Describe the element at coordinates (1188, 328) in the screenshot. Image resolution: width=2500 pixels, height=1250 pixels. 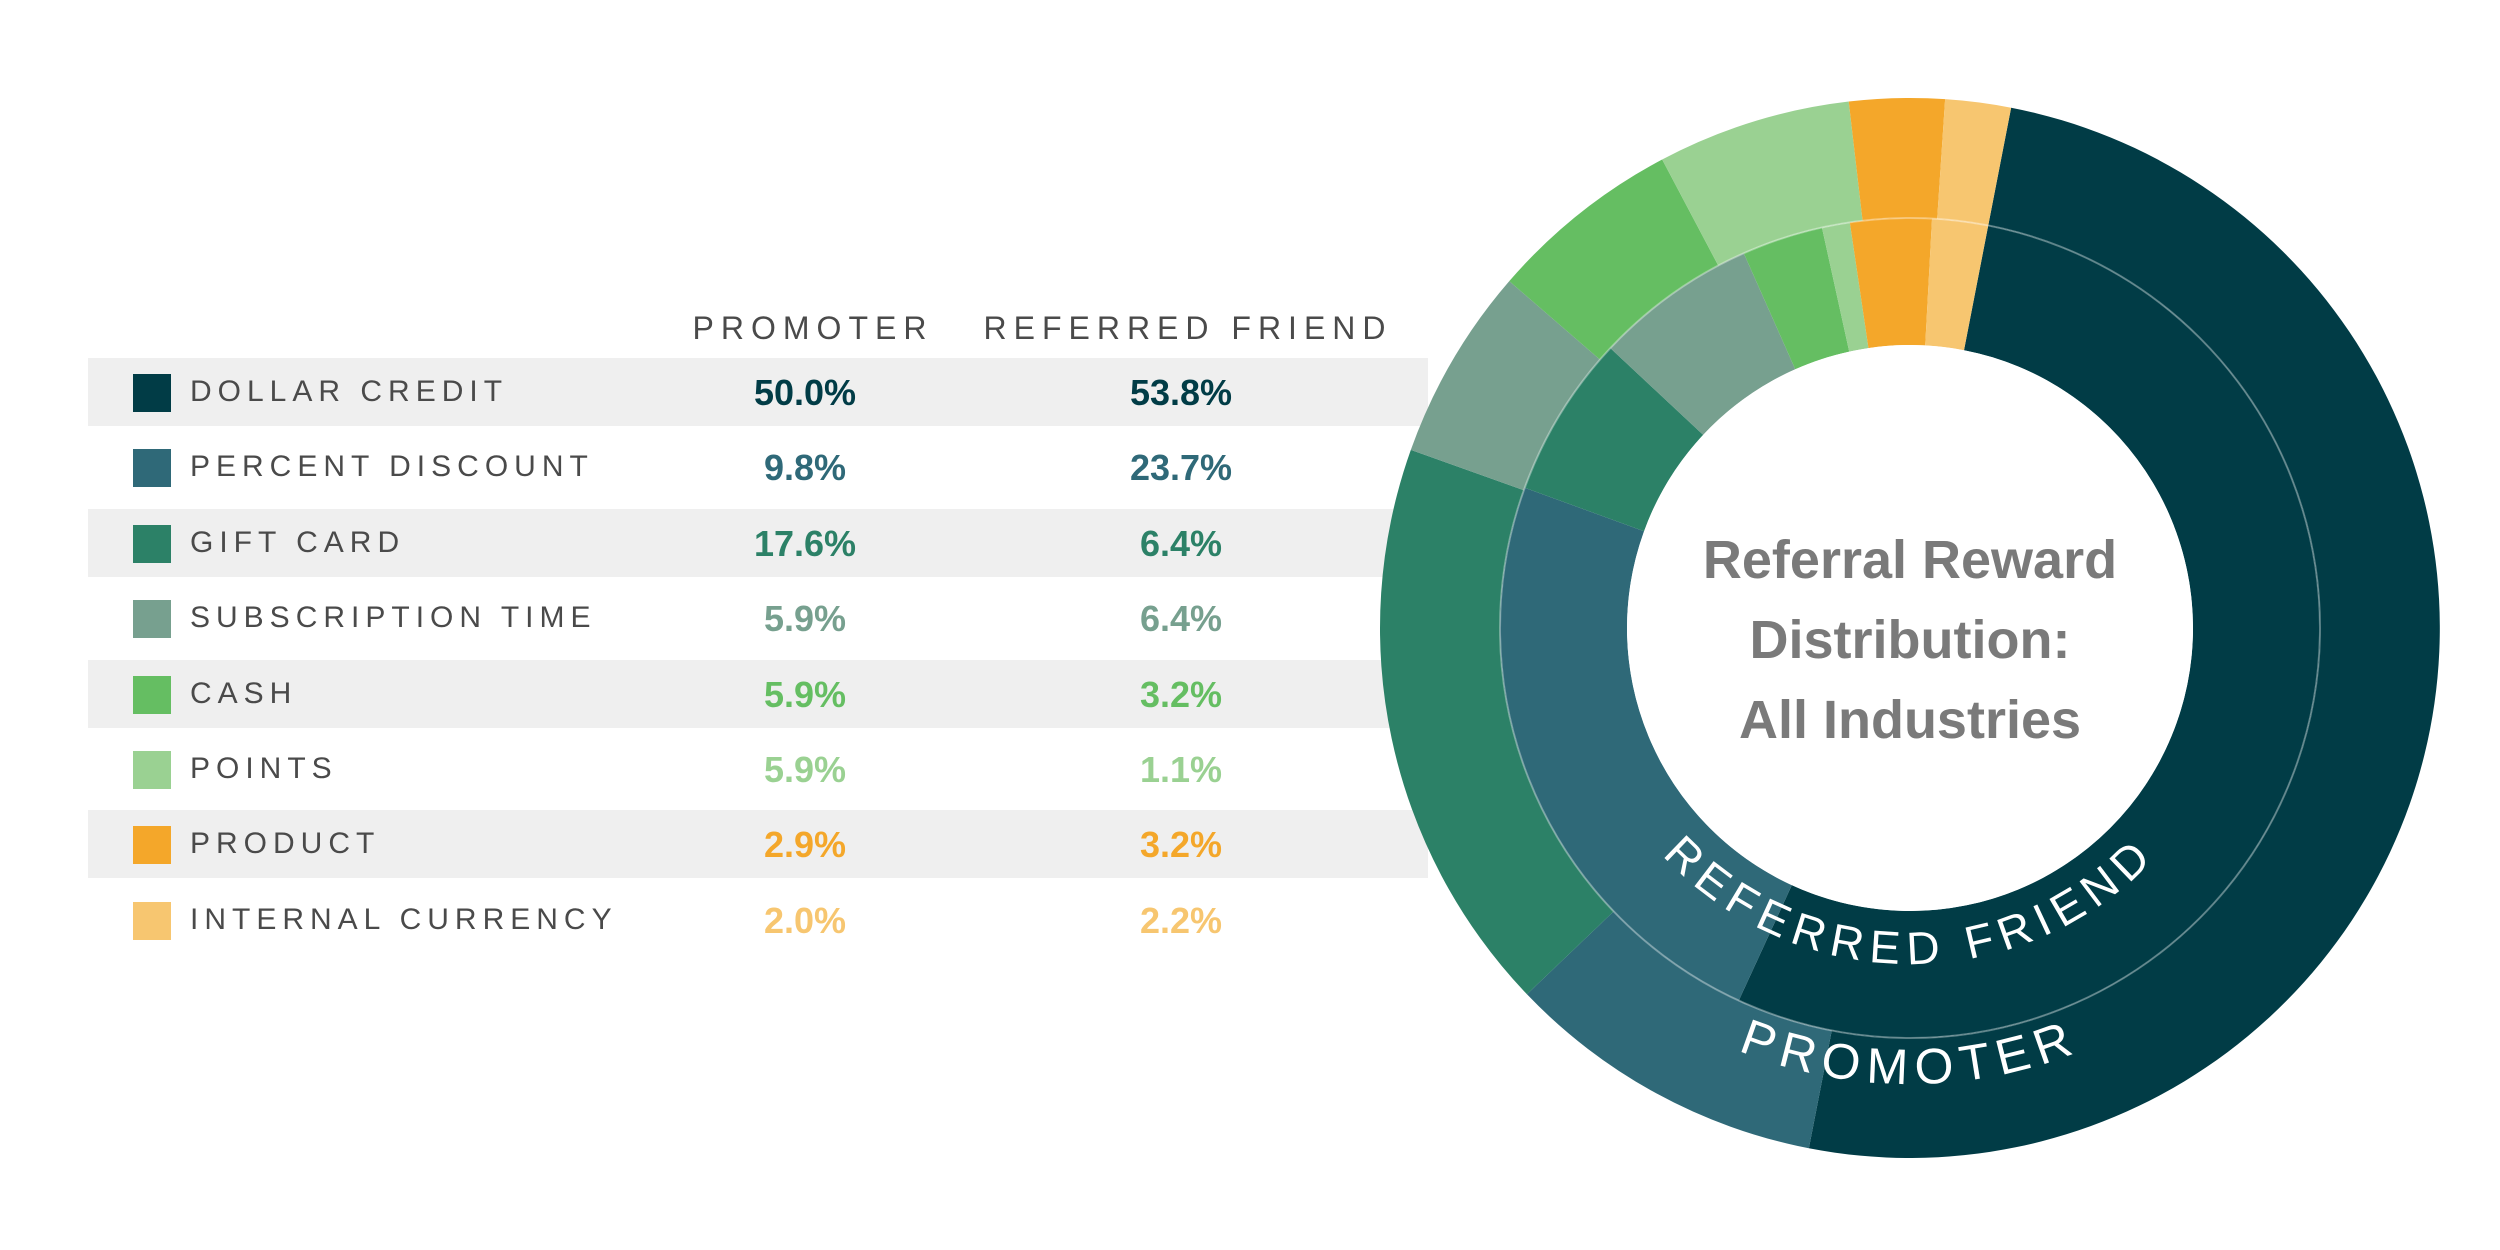
I see `column-header-referred-friend: REFERRED FRIEND` at that location.